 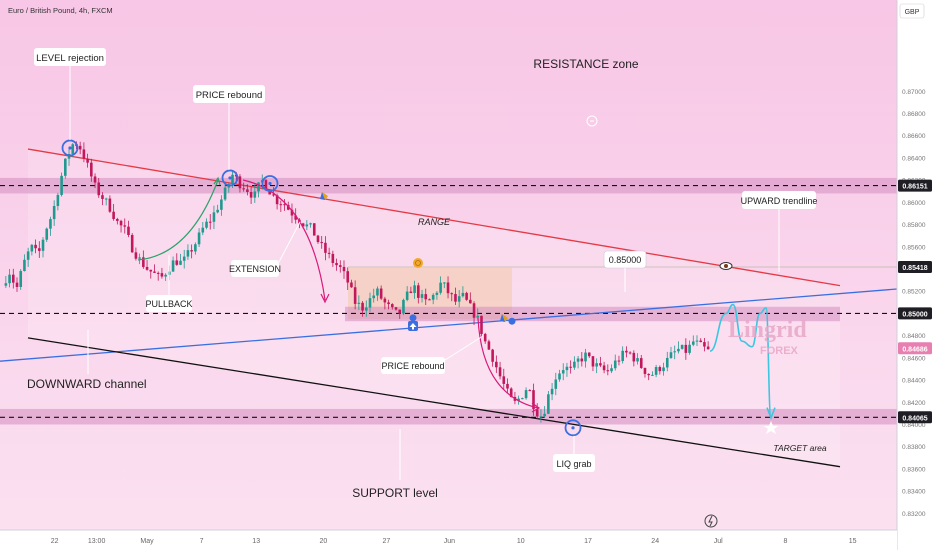 I want to click on watermark-forex-text: FOREX, so click(x=779, y=351).